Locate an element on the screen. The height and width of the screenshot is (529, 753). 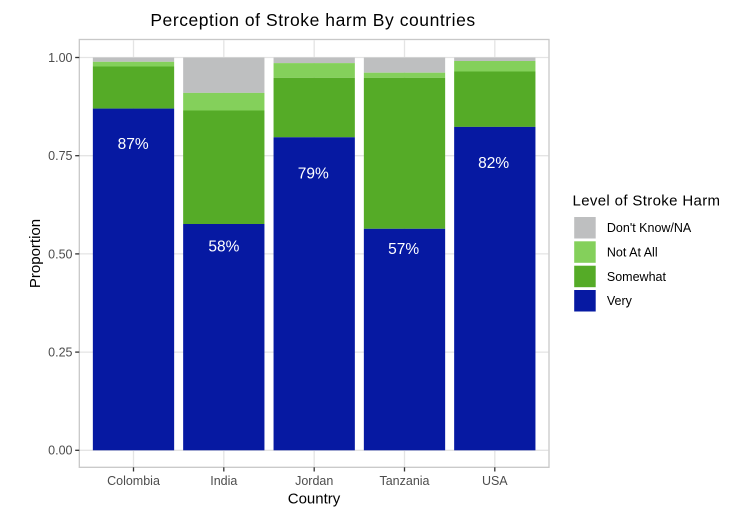
svg-text: 79% is located at coordinates (313, 174).